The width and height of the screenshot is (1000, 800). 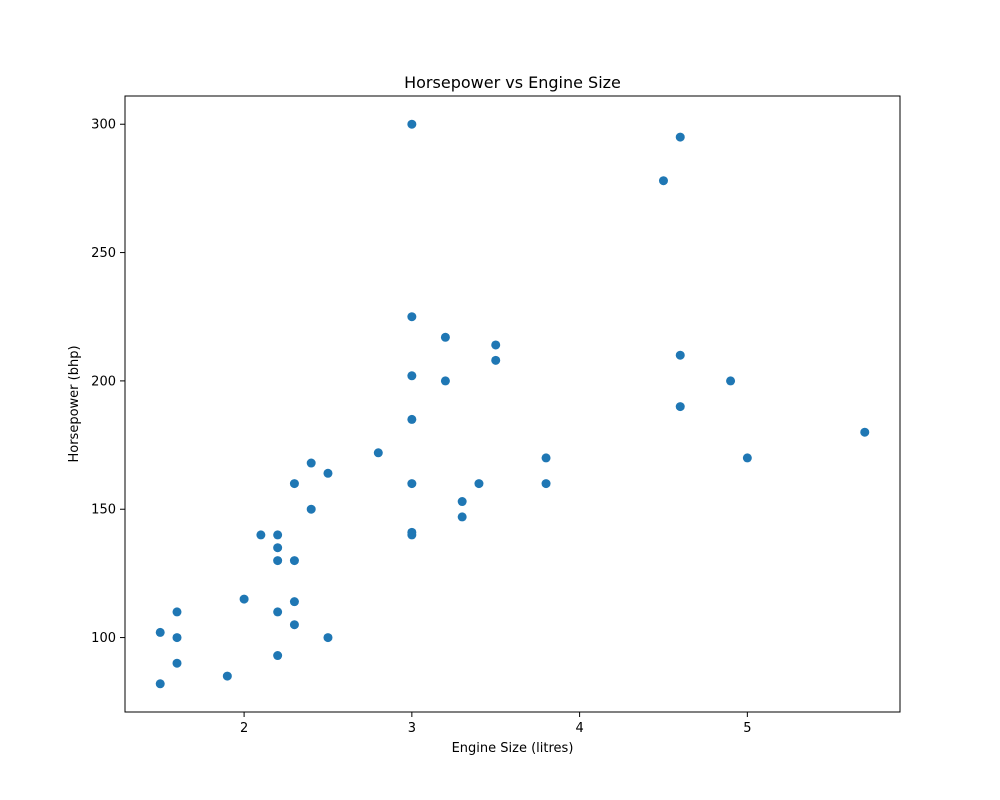 I want to click on x-tick-label: 5, so click(x=747, y=728).